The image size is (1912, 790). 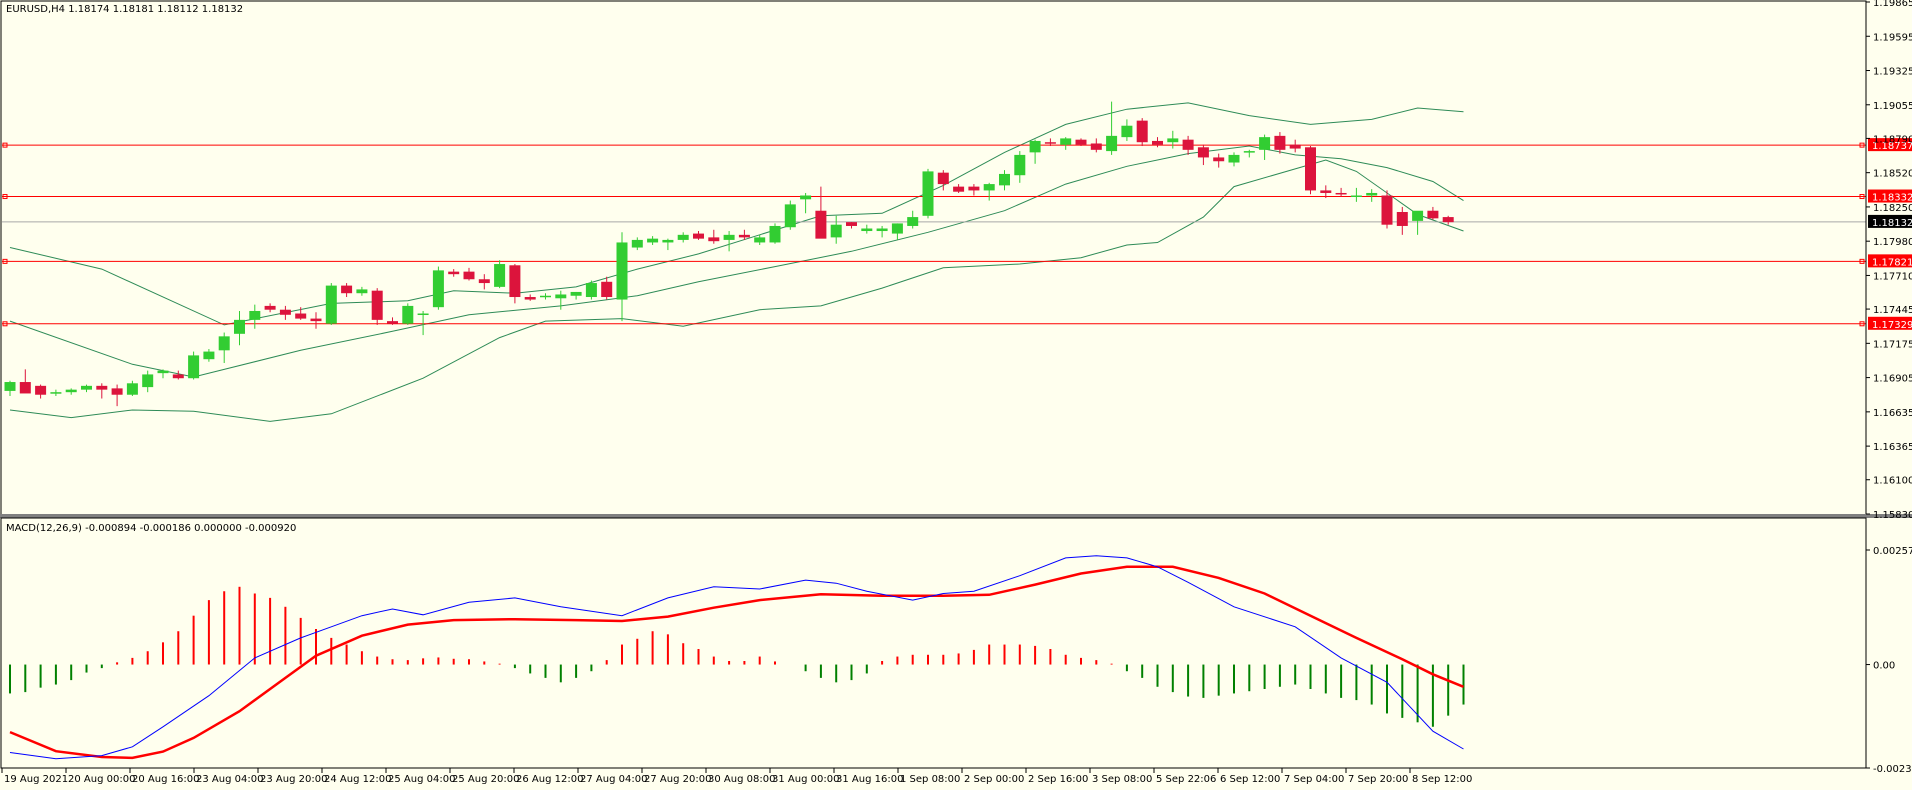 I want to click on hline-price-label: 1.17821, so click(x=1892, y=262).